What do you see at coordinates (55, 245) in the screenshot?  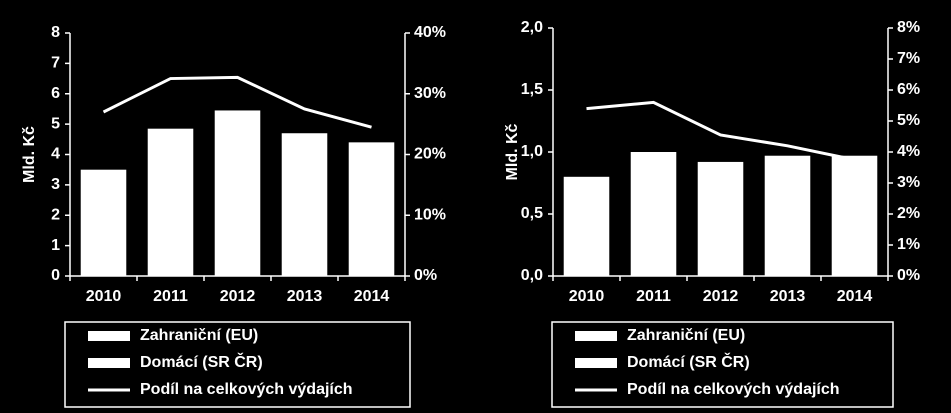 I see `y-tick-label: 1` at bounding box center [55, 245].